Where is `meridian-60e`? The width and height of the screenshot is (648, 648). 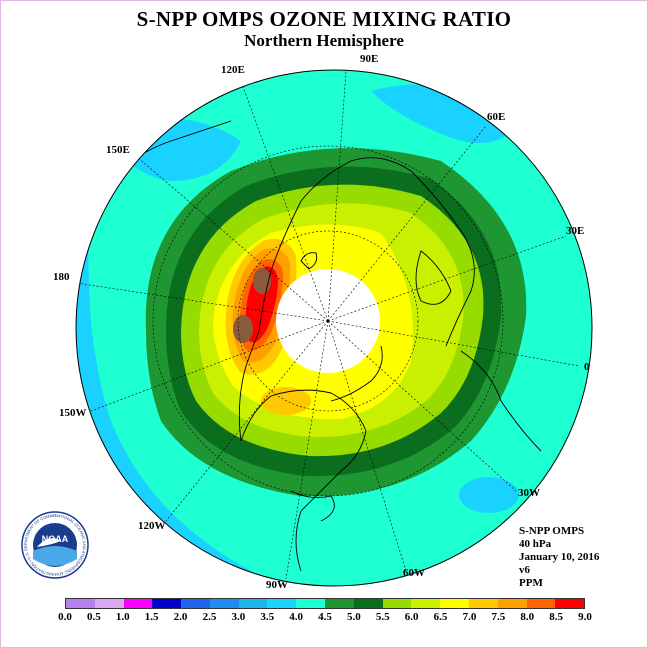 meridian-60e is located at coordinates (407, 223).